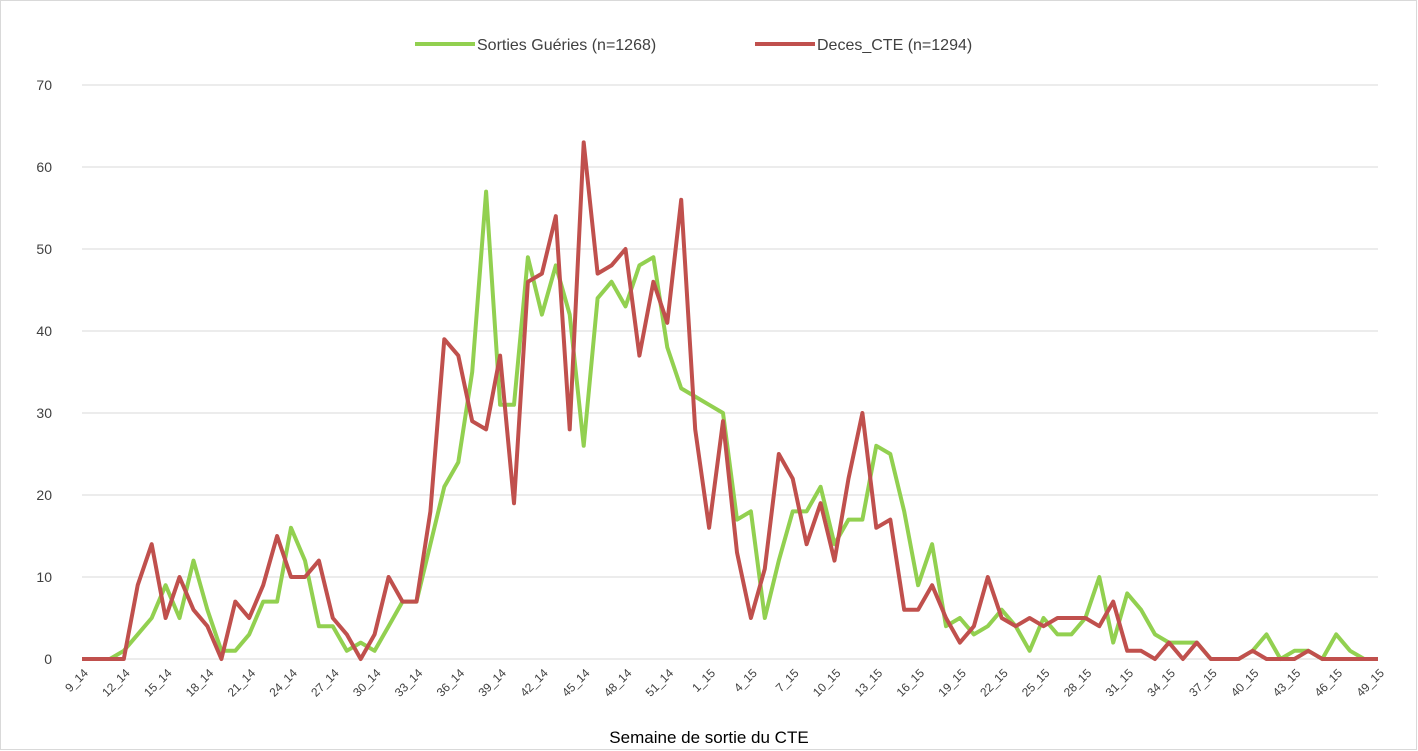 Image resolution: width=1418 pixels, height=751 pixels. What do you see at coordinates (566, 45) in the screenshot?
I see `legend-label: Sorties Guéries (n=1268)` at bounding box center [566, 45].